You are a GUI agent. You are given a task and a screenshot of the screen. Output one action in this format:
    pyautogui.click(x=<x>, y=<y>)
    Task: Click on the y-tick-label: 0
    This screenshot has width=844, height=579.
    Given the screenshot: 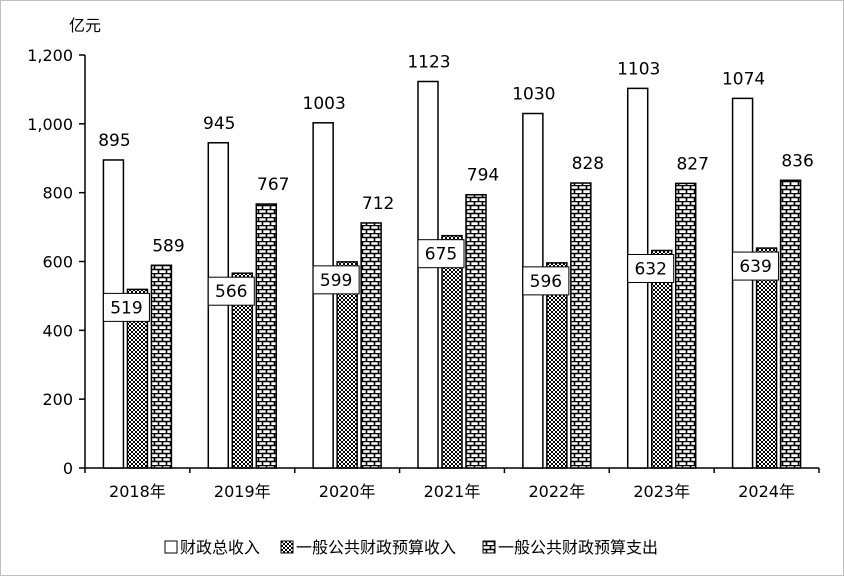 What is the action you would take?
    pyautogui.click(x=68, y=468)
    